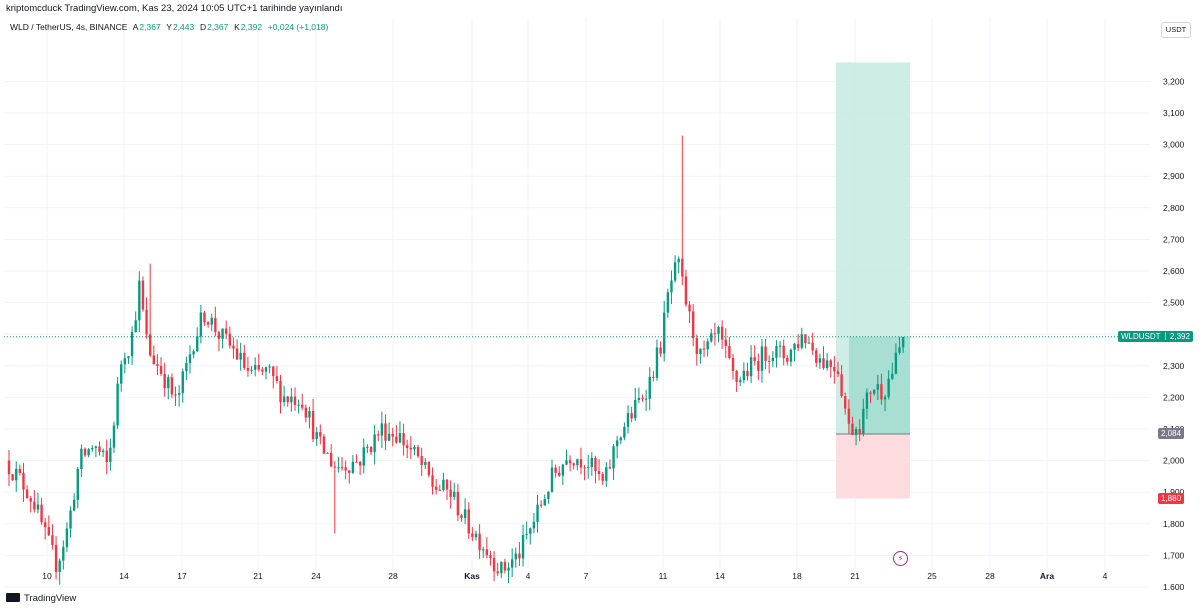  Describe the element at coordinates (135, 27) in the screenshot. I see `open-label: A` at that location.